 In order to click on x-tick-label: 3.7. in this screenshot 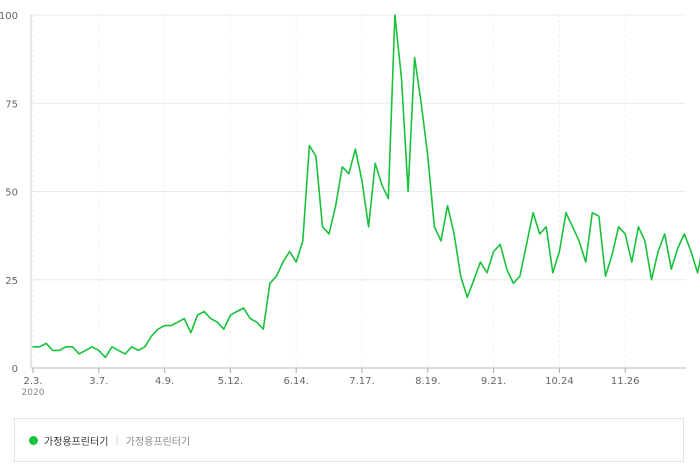, I will do `click(98, 381)`.